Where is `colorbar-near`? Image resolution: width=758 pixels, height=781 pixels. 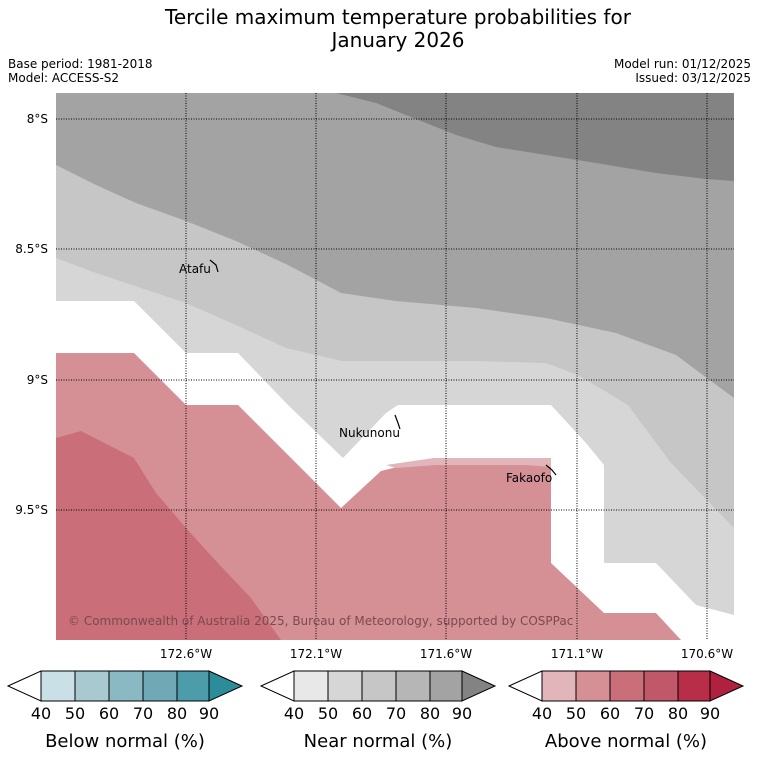 colorbar-near is located at coordinates (378, 686).